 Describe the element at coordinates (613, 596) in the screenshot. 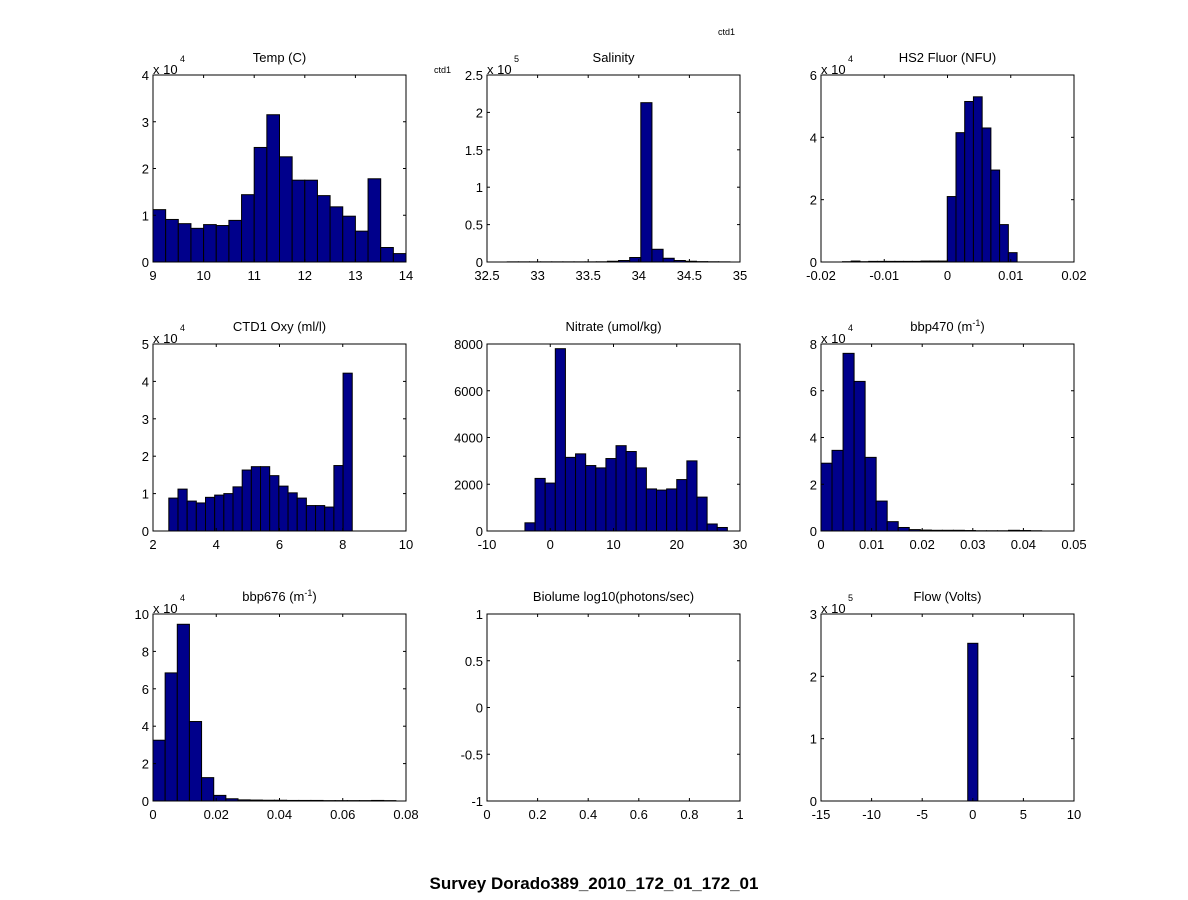

I see `panel-title: Biolume log10(photons/sec)` at that location.